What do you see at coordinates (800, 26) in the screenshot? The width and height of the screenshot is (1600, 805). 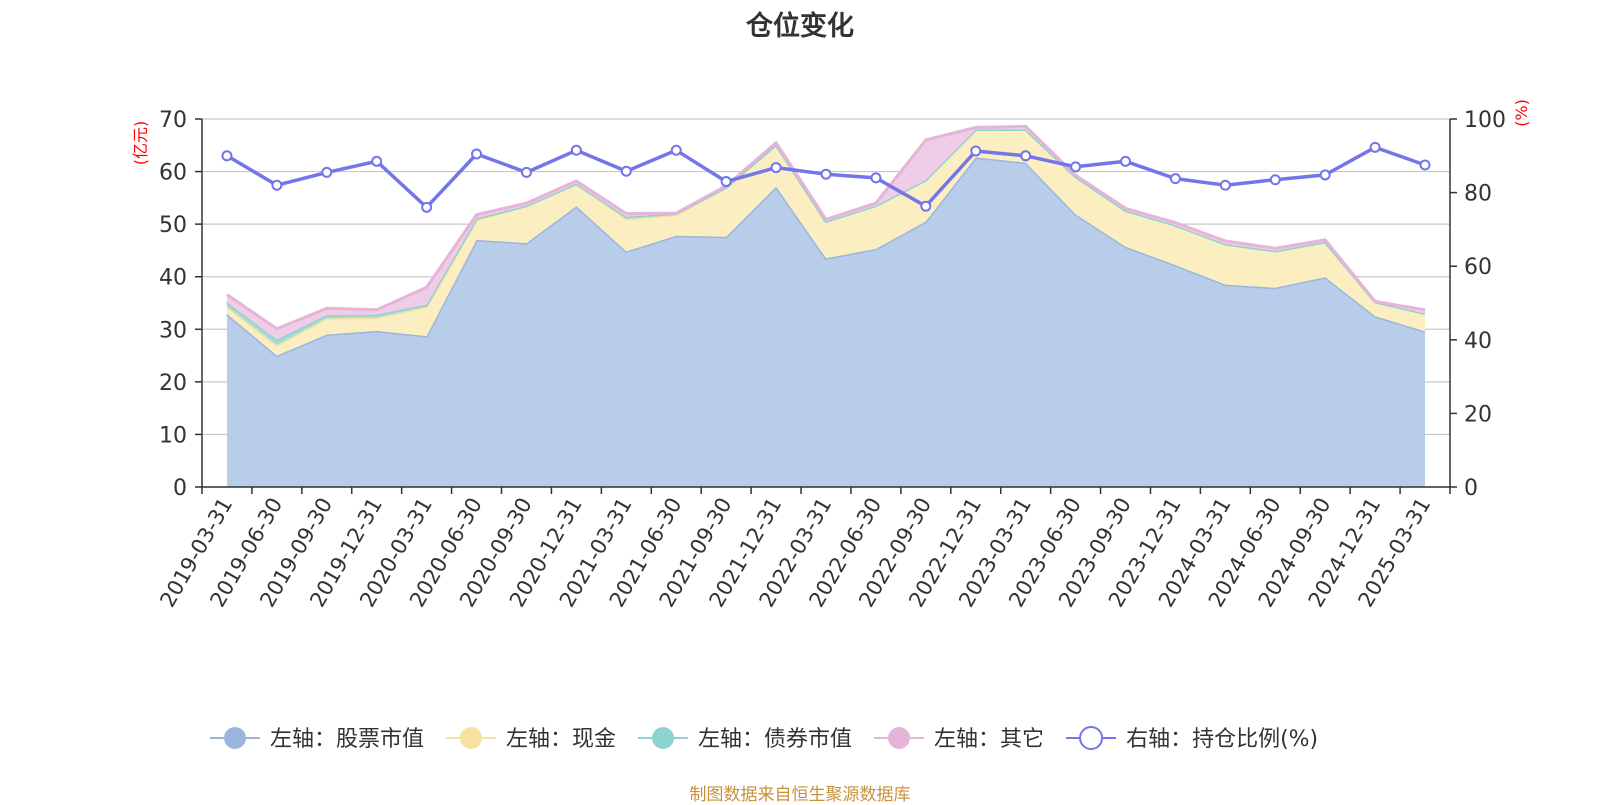 I see `chart-title: 仓位变化` at bounding box center [800, 26].